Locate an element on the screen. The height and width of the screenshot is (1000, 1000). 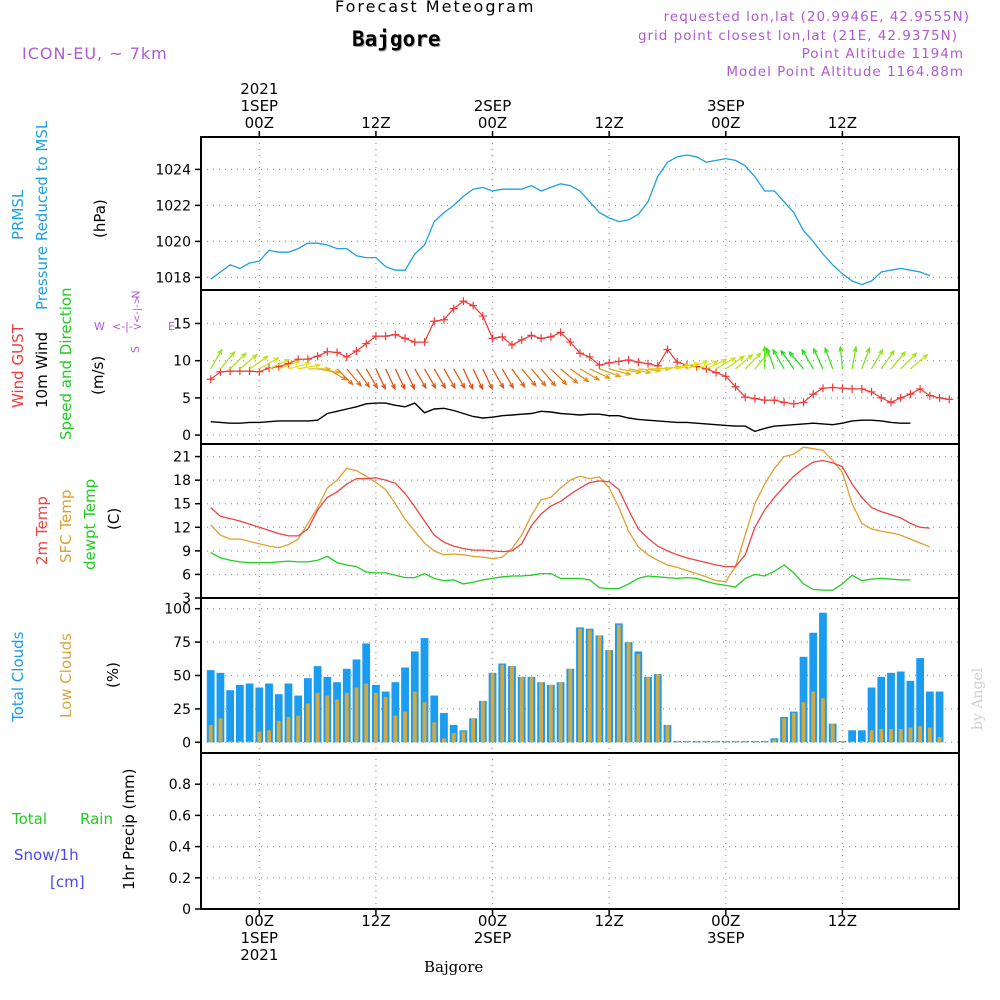
panel-frame is located at coordinates (580, 213).